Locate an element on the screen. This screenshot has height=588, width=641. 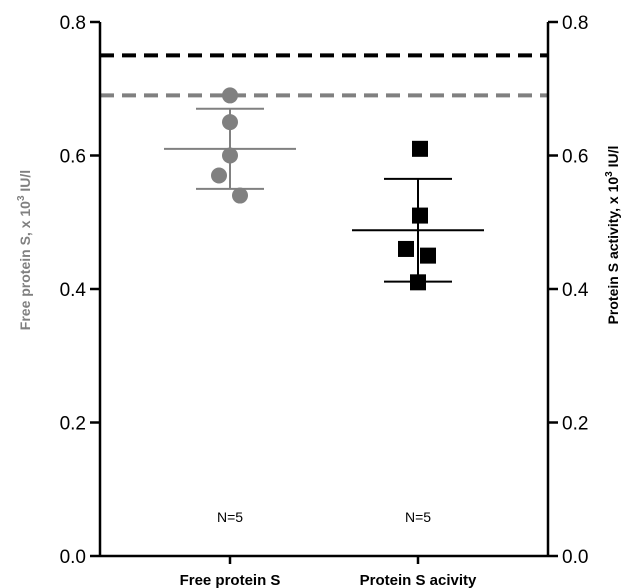
left-tick-label-1: 0.2 is located at coordinates (73, 424).